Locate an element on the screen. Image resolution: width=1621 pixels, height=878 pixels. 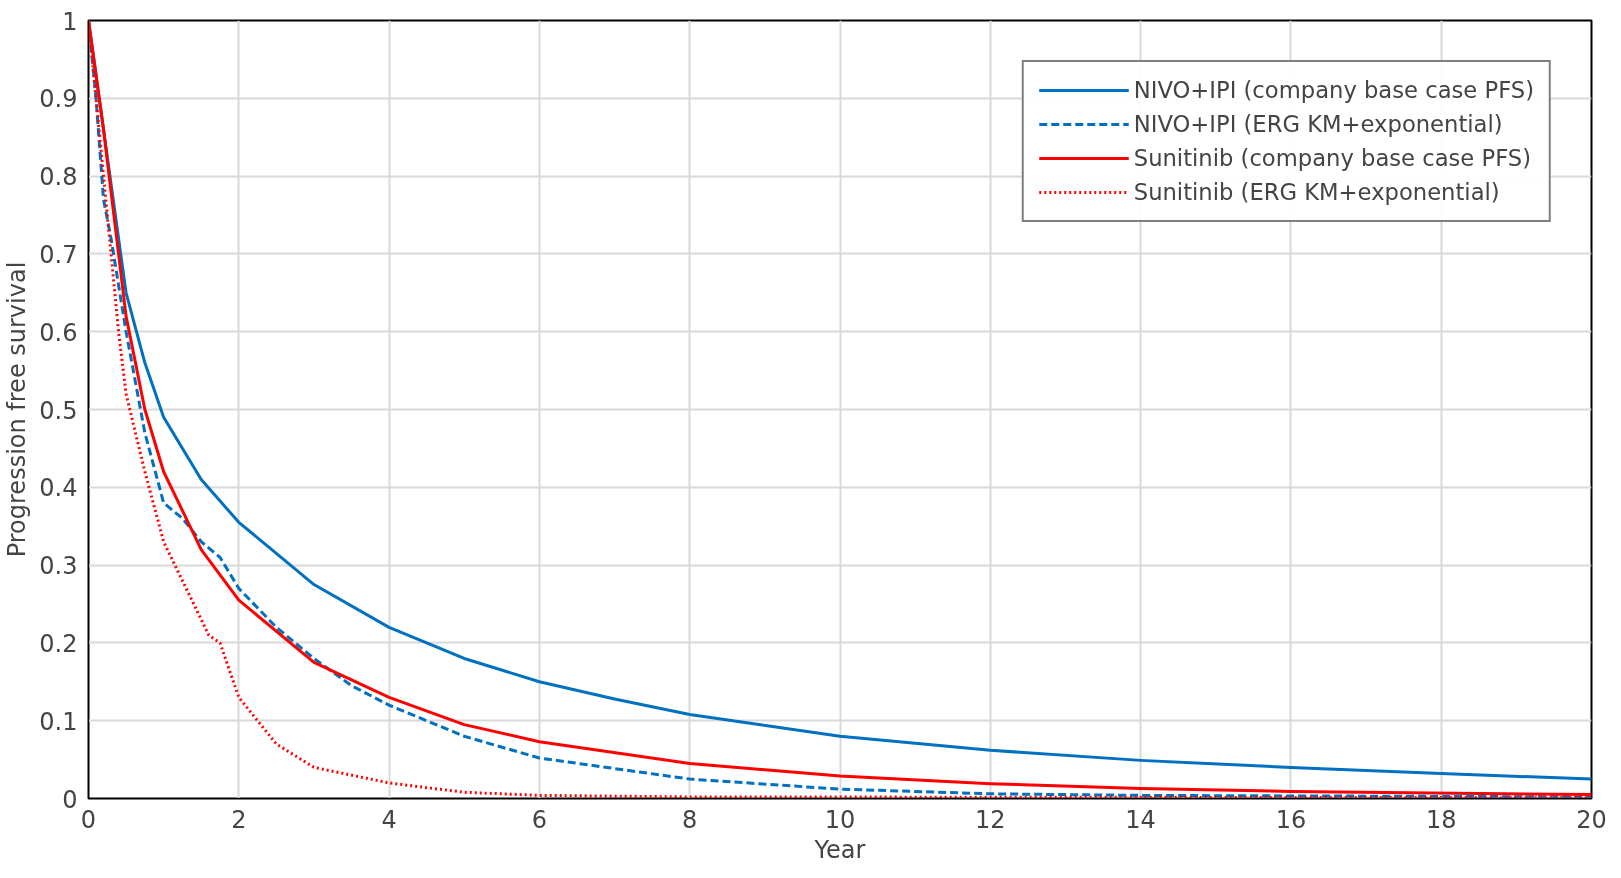
x-tick-label: 4 is located at coordinates (389, 819).